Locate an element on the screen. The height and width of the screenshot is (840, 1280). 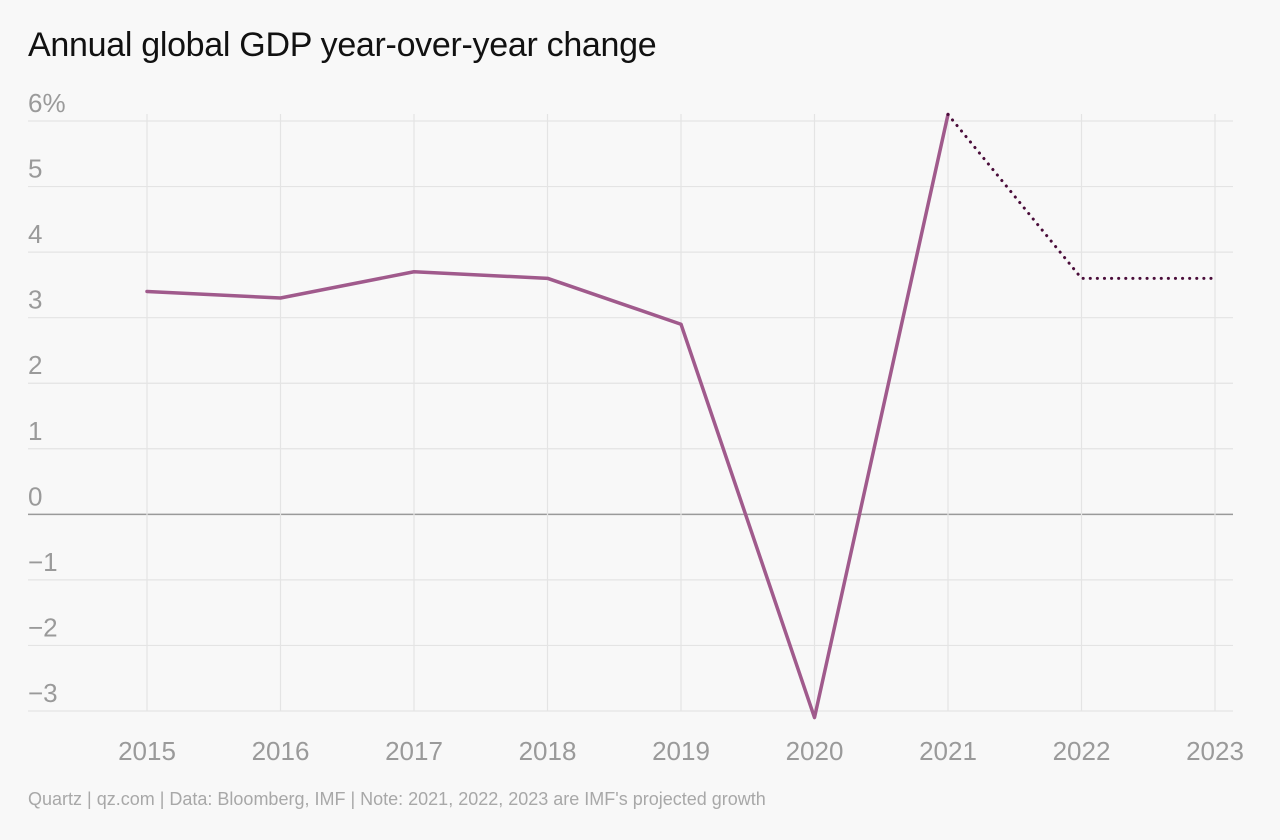
x-tick-label: 2016 is located at coordinates (281, 751).